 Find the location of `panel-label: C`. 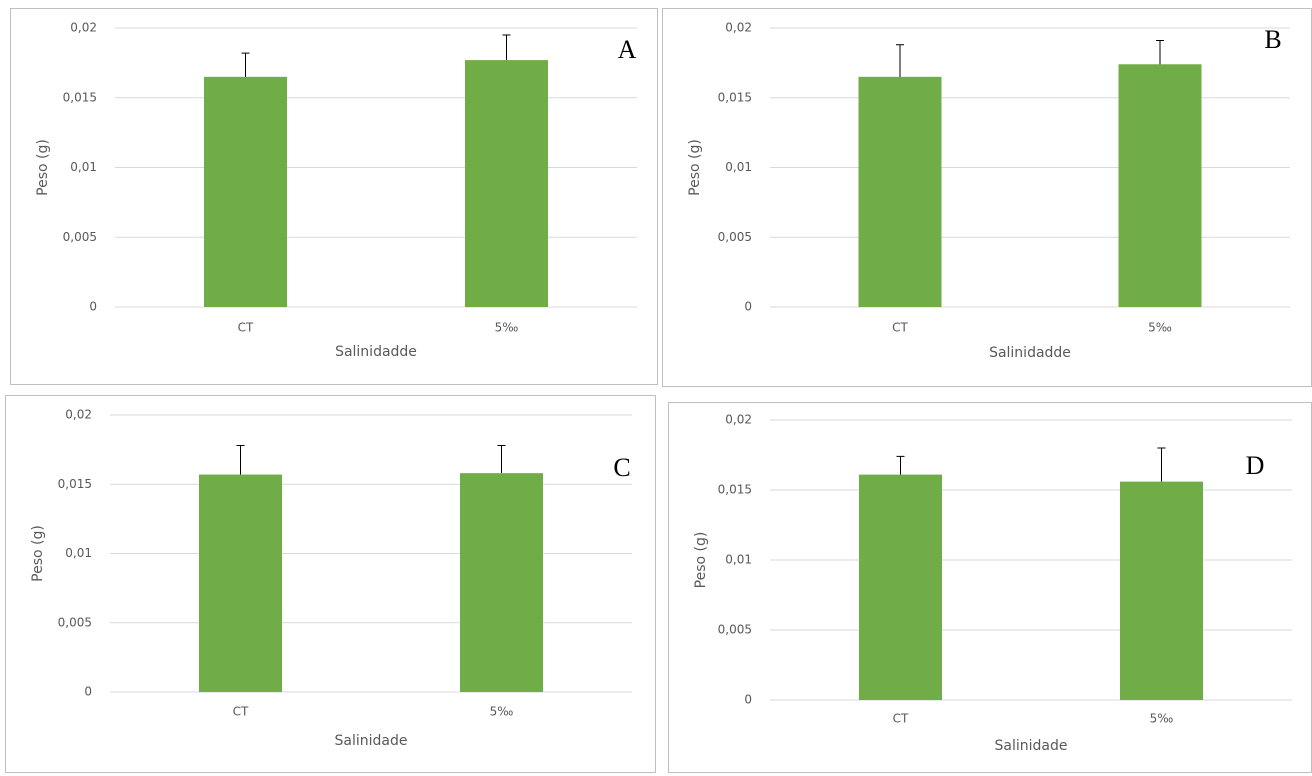

panel-label: C is located at coordinates (621, 467).